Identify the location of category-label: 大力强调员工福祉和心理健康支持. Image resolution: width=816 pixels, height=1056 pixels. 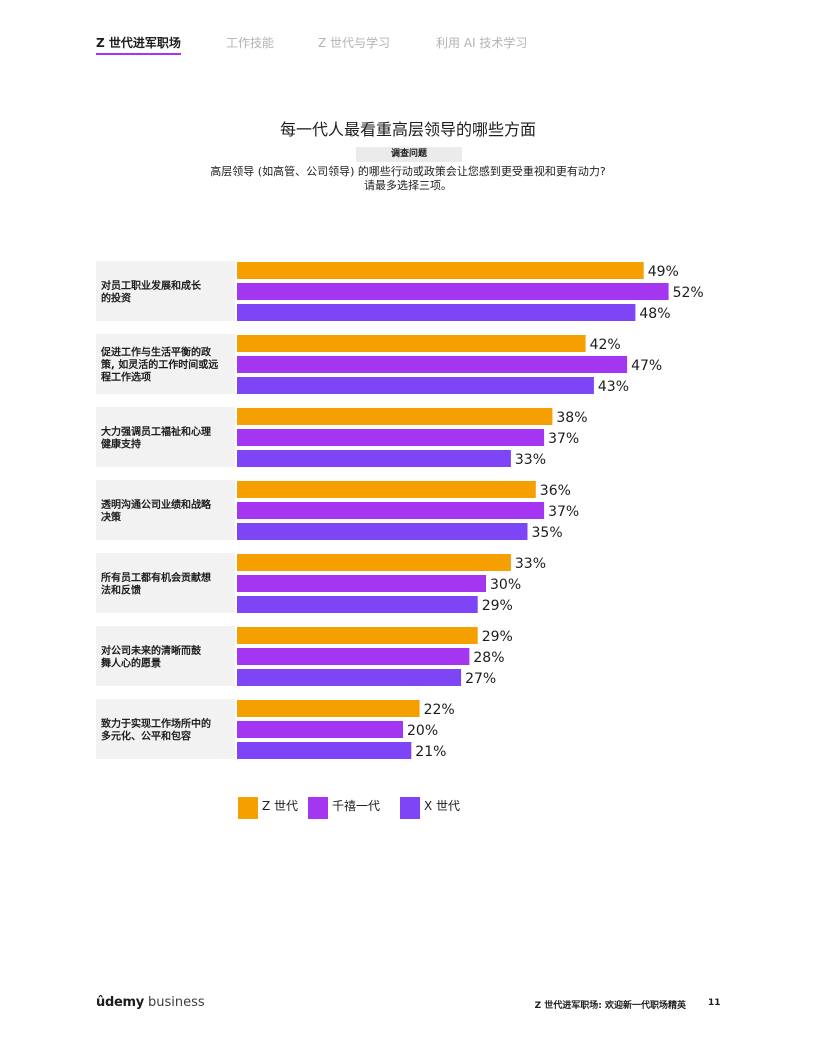
(156, 438).